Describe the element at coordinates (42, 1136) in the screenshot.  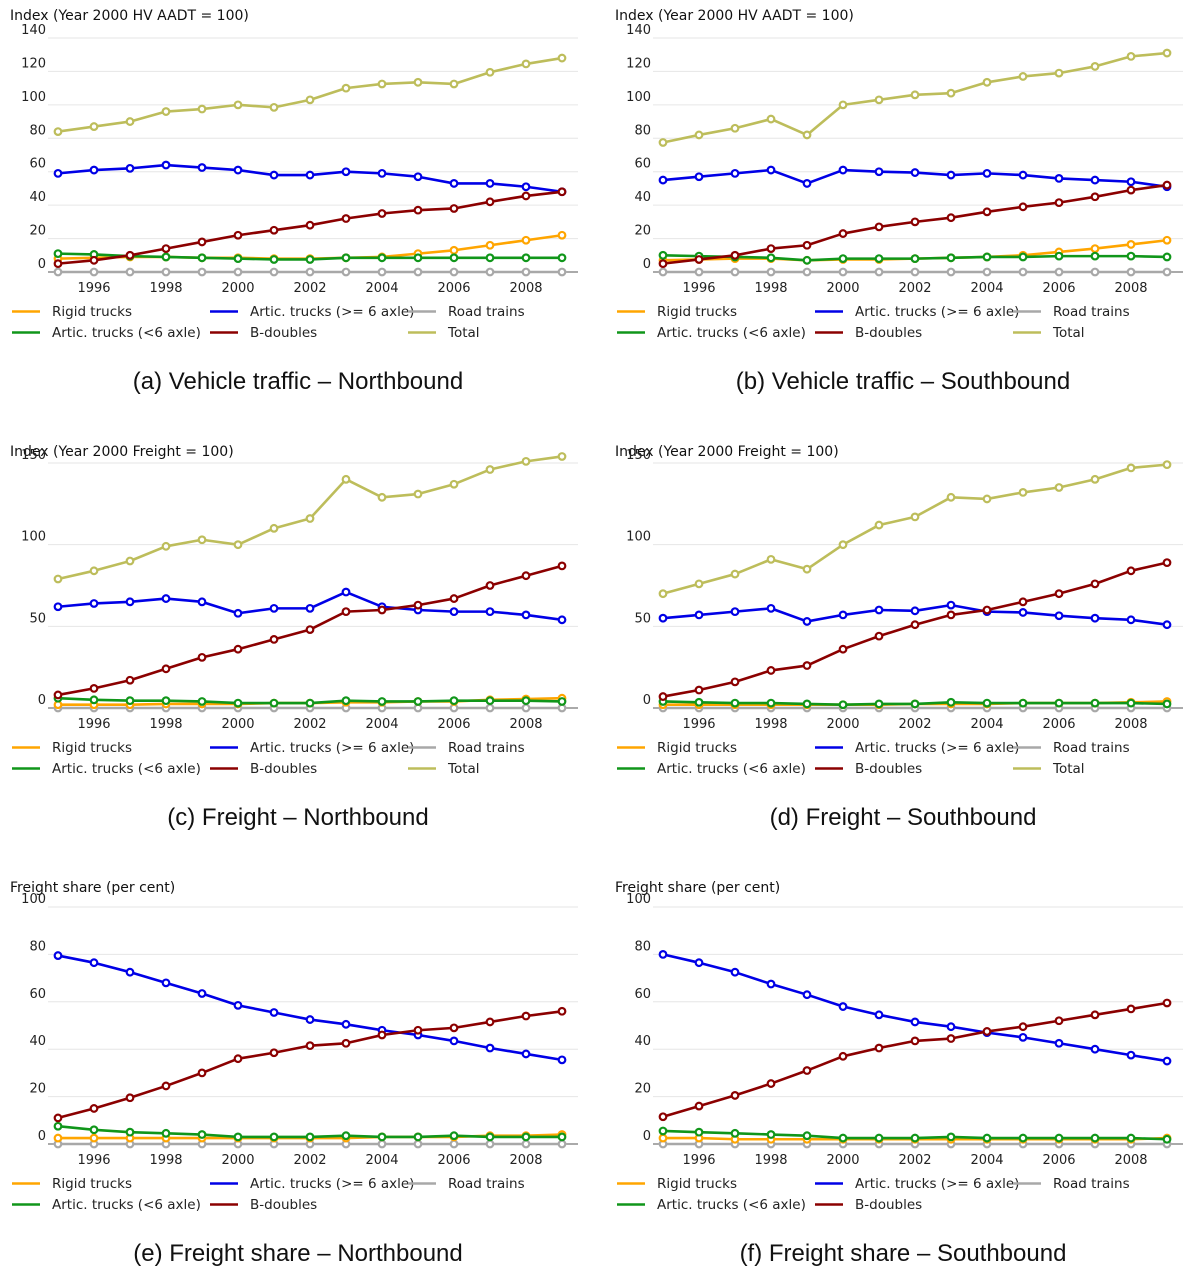
I see `y-tick-label: 0` at that location.